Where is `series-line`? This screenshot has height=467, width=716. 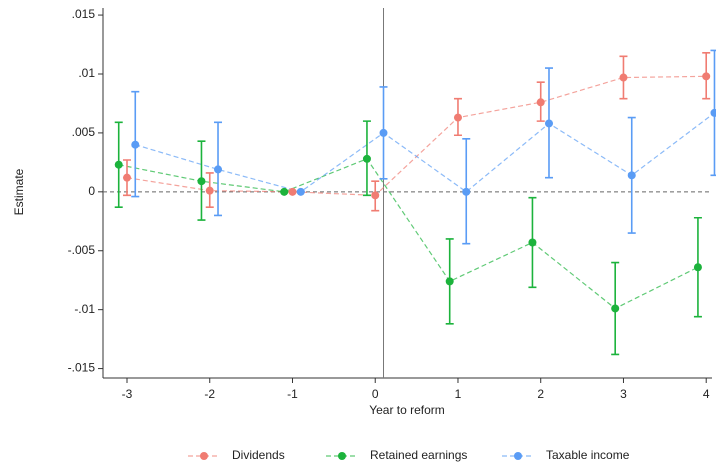 series-line is located at coordinates (425, 152).